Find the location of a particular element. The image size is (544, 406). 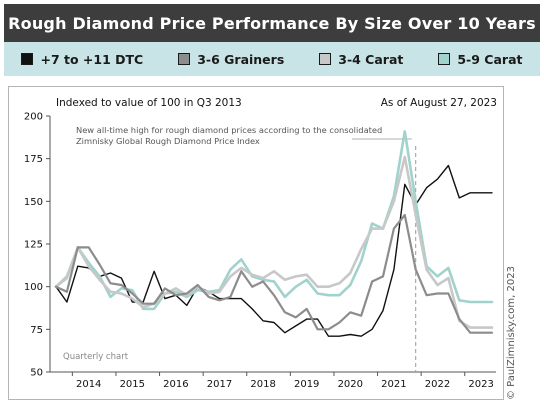

x-tick-label: 2020 is located at coordinates (350, 384).